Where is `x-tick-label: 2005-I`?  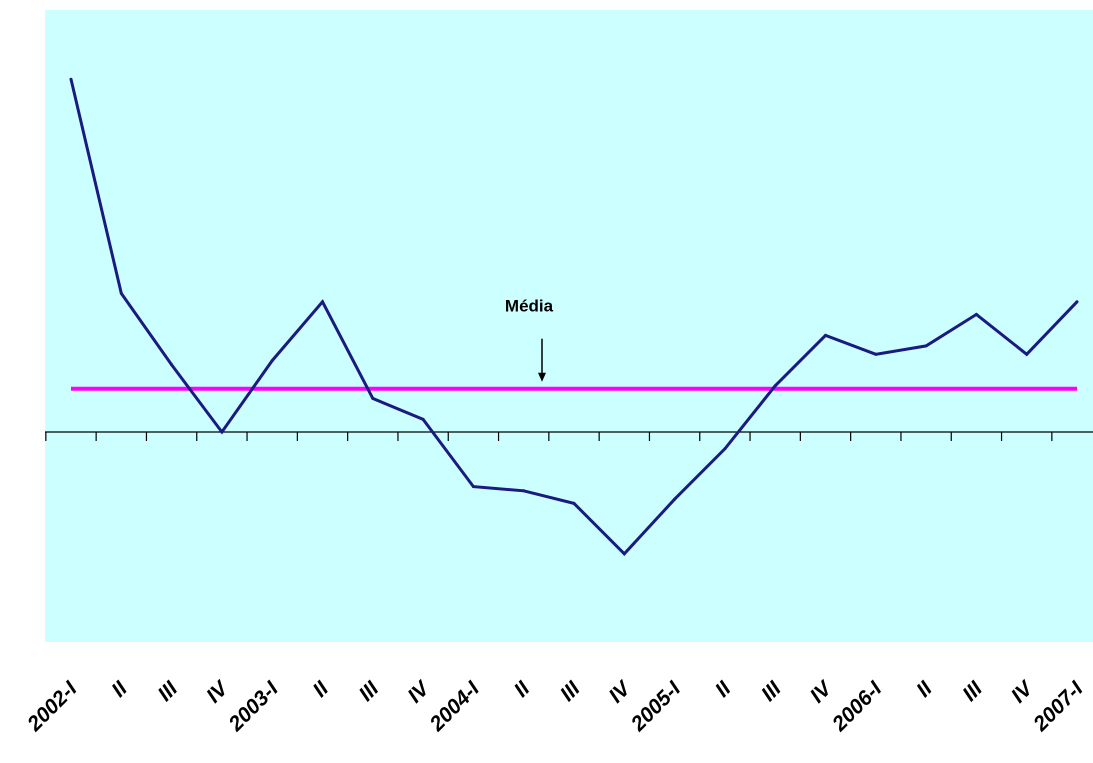
x-tick-label: 2005-I is located at coordinates (656, 706).